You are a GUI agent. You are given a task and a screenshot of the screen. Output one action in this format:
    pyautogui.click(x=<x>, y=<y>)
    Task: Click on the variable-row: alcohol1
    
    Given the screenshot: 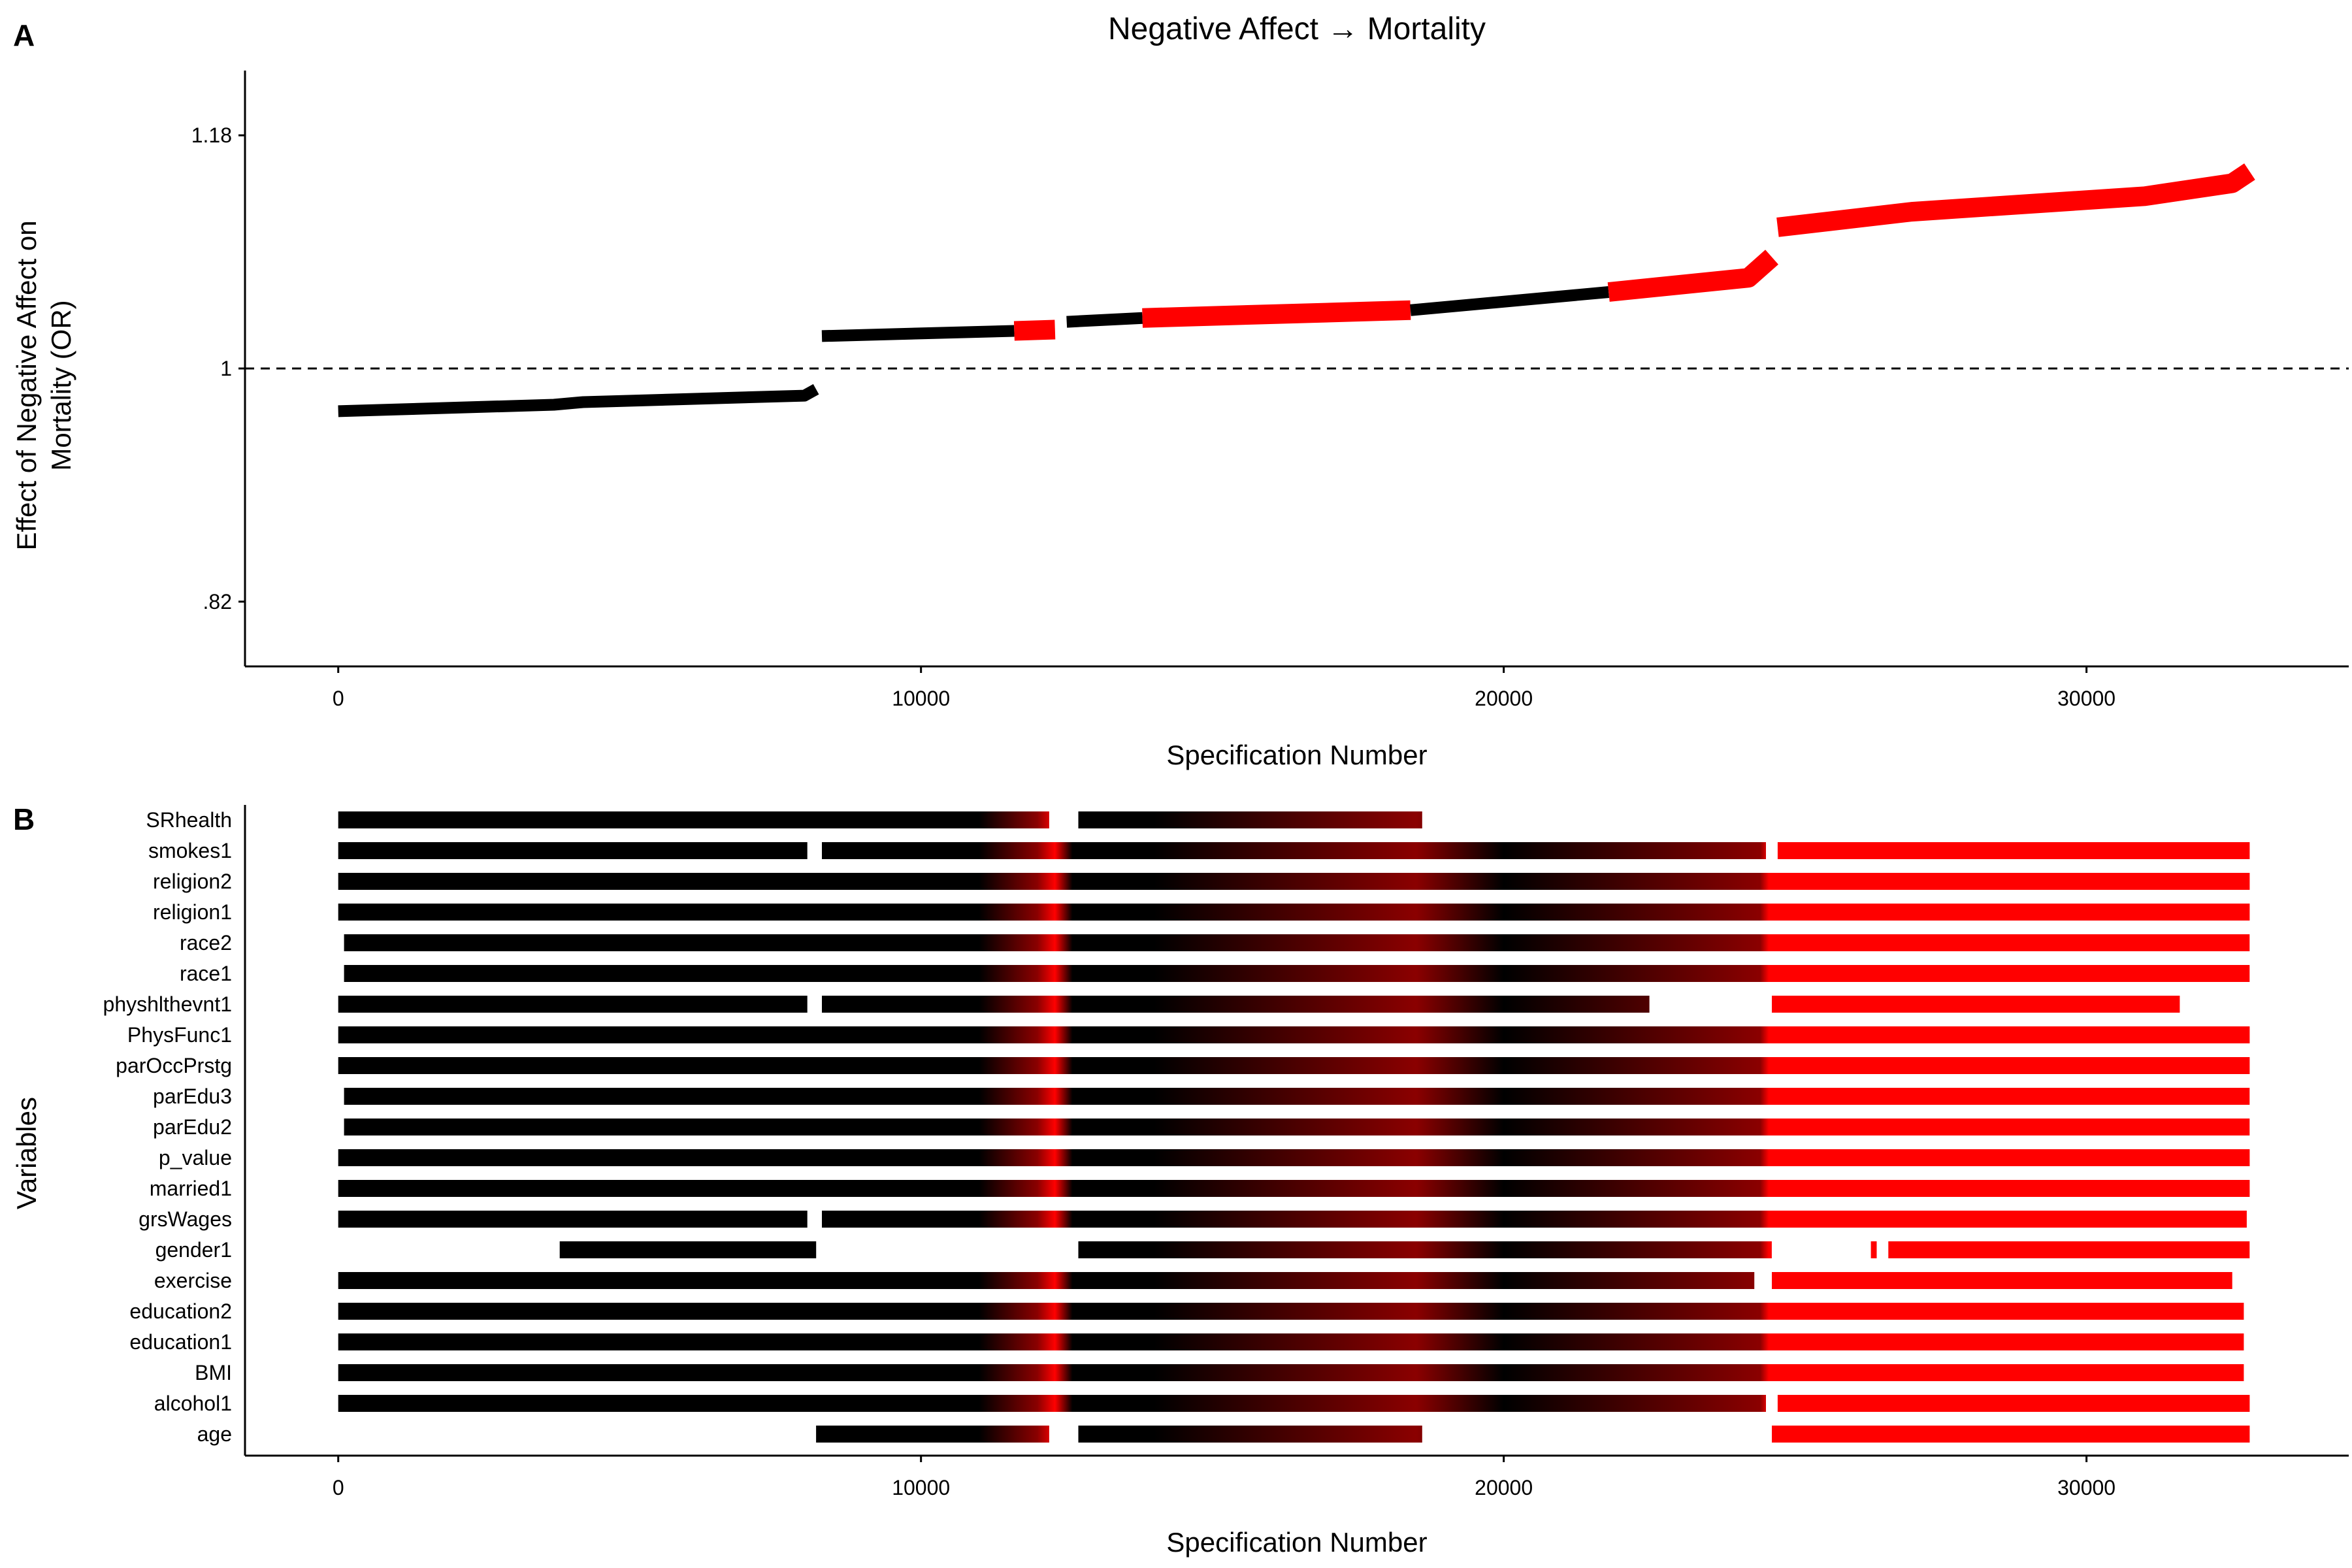 What is the action you would take?
    pyautogui.click(x=1202, y=1403)
    